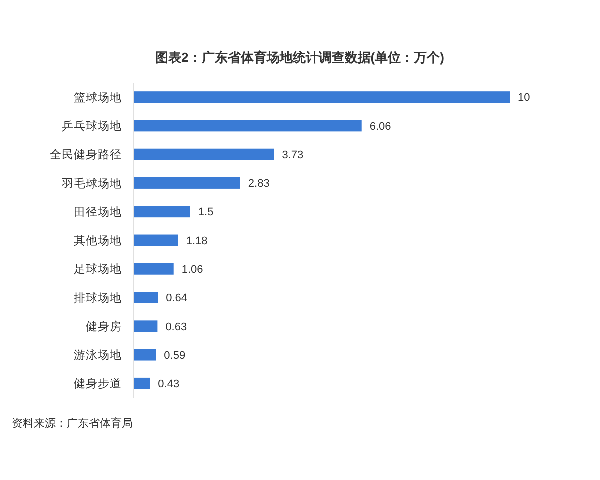  What do you see at coordinates (169, 384) in the screenshot?
I see `data-label: 0.43` at bounding box center [169, 384].